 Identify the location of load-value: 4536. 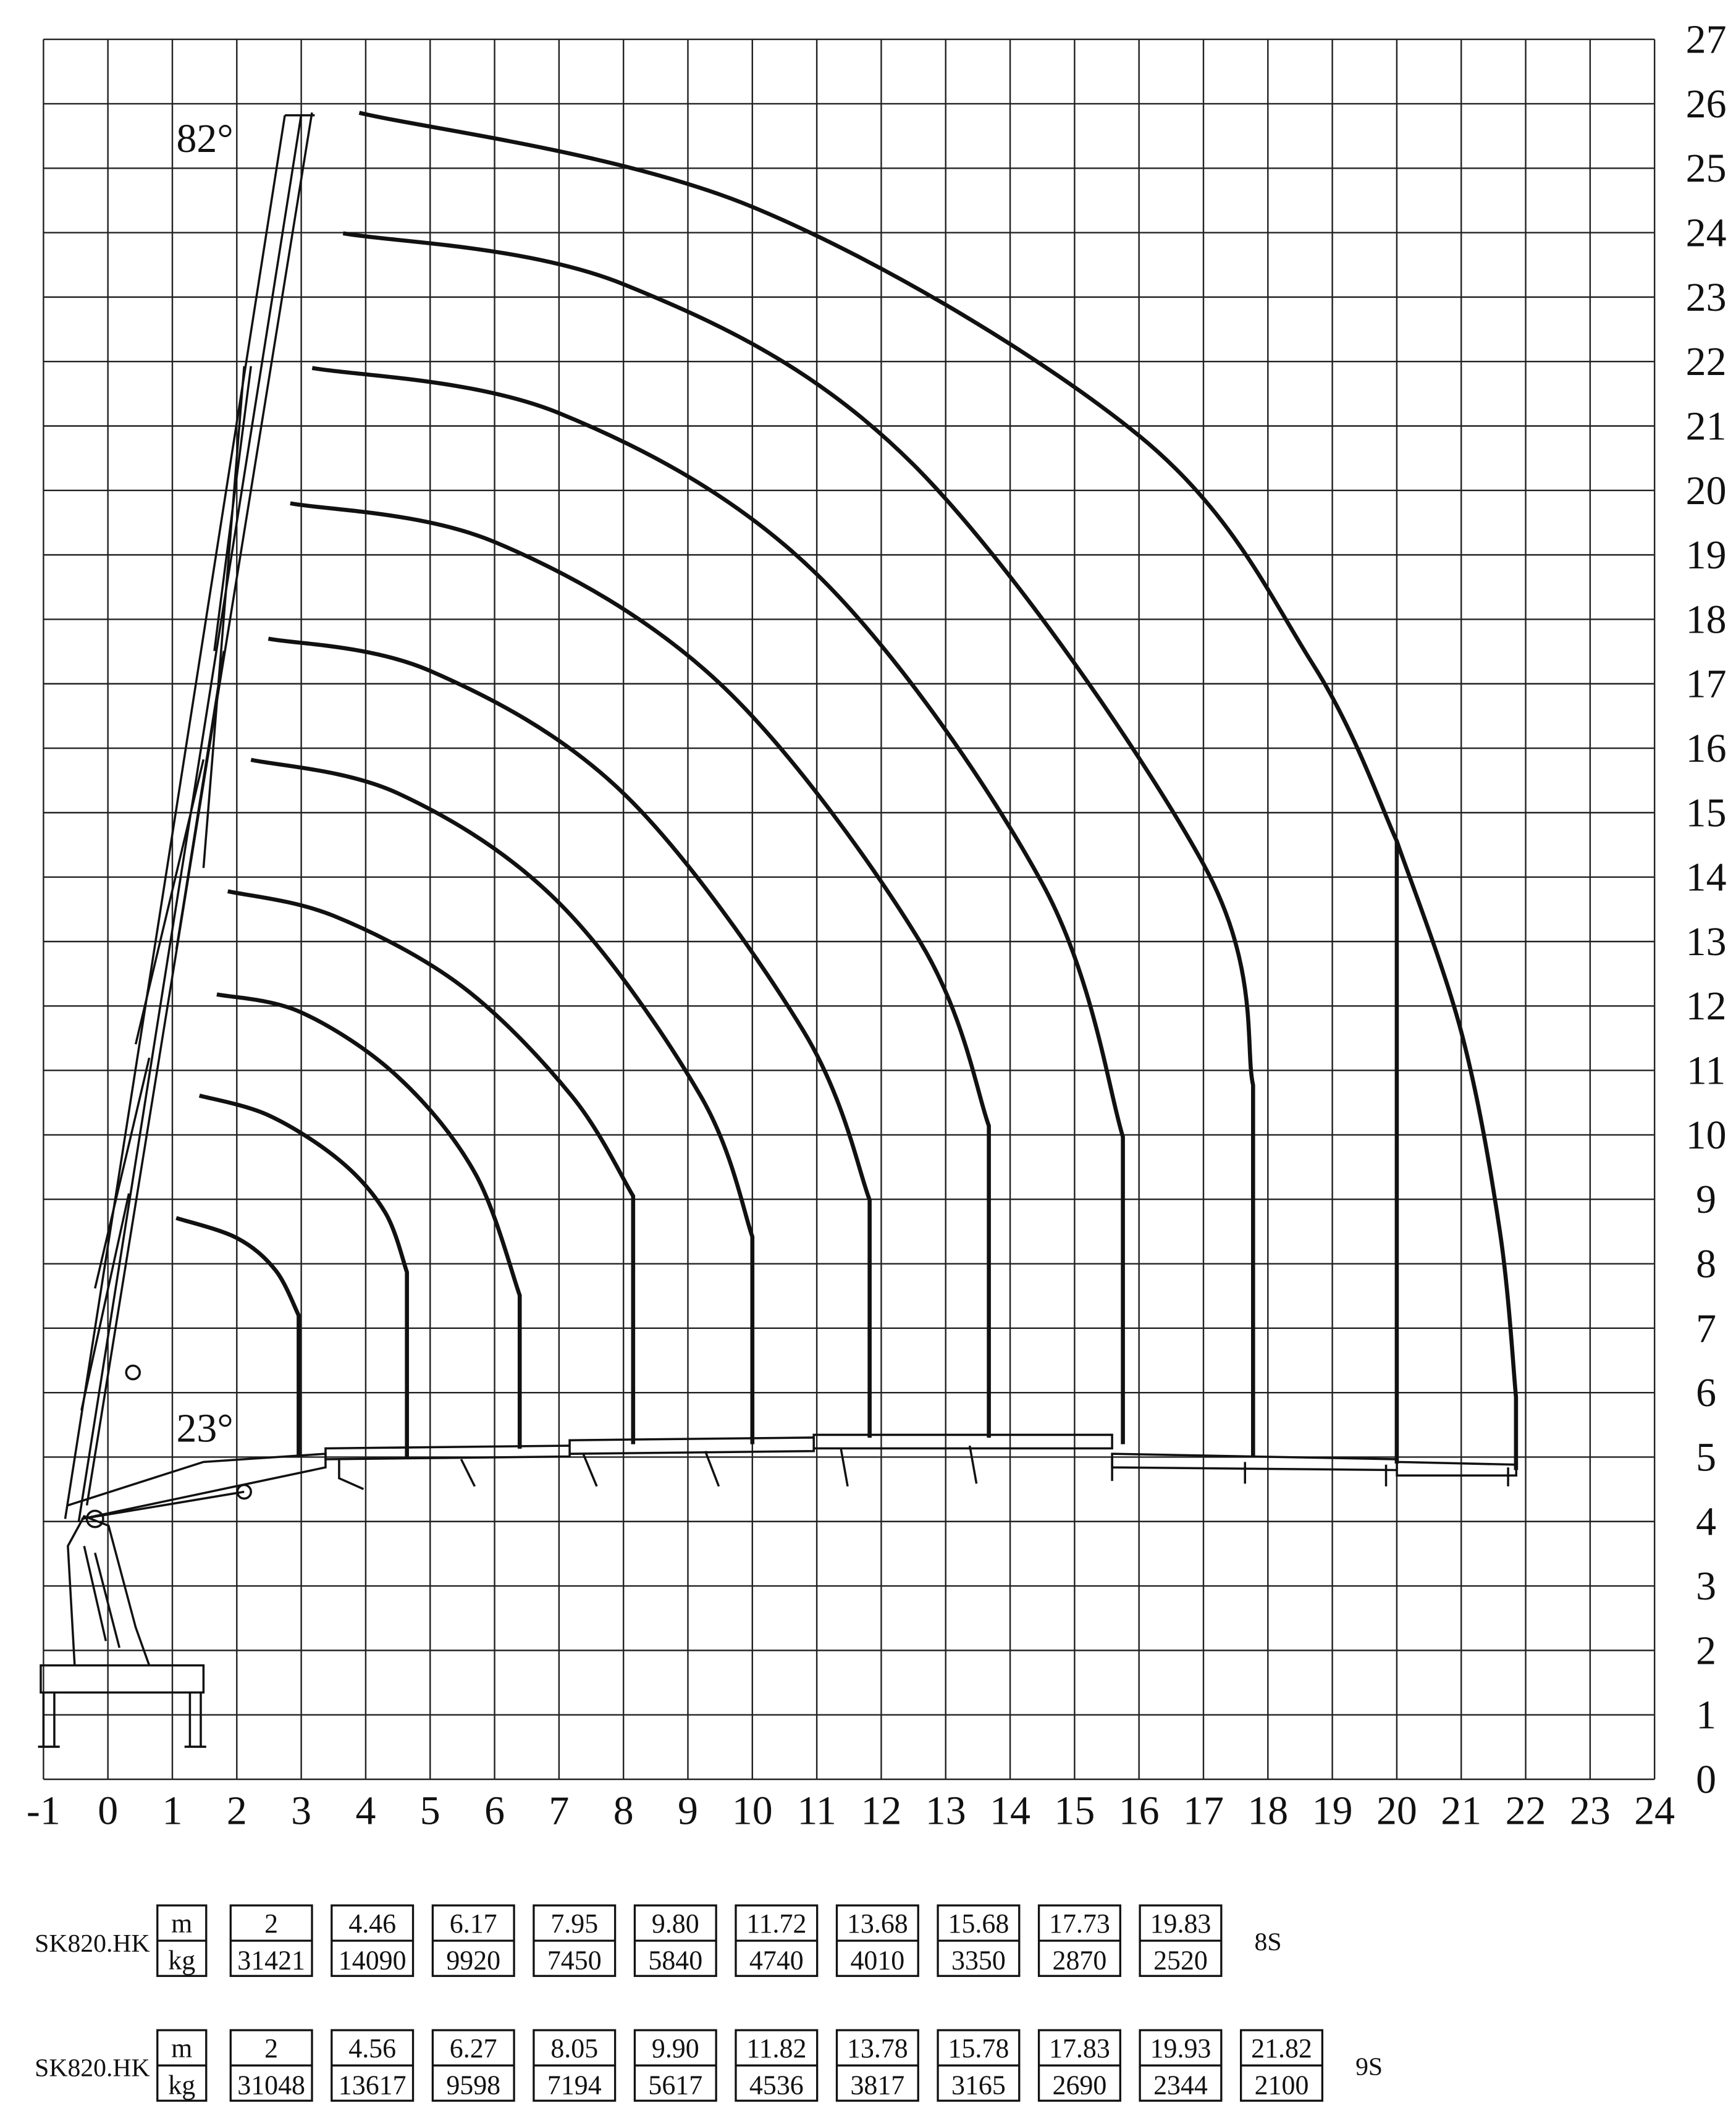
(777, 2085).